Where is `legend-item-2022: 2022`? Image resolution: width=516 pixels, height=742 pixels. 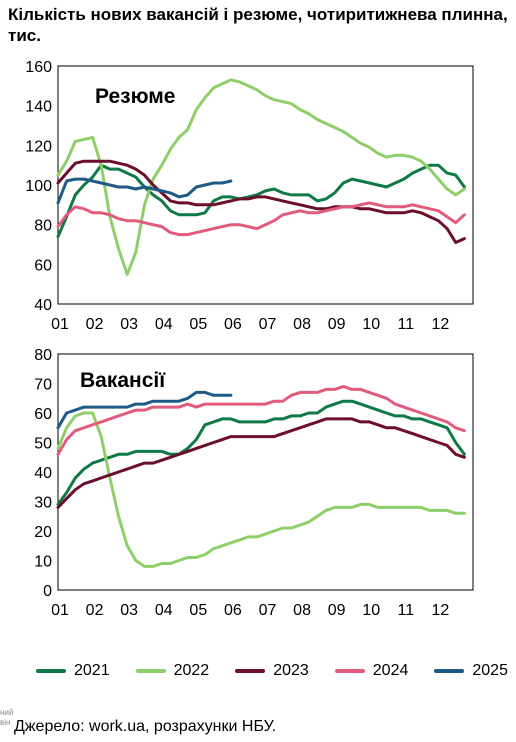 legend-item-2022: 2022 is located at coordinates (172, 671).